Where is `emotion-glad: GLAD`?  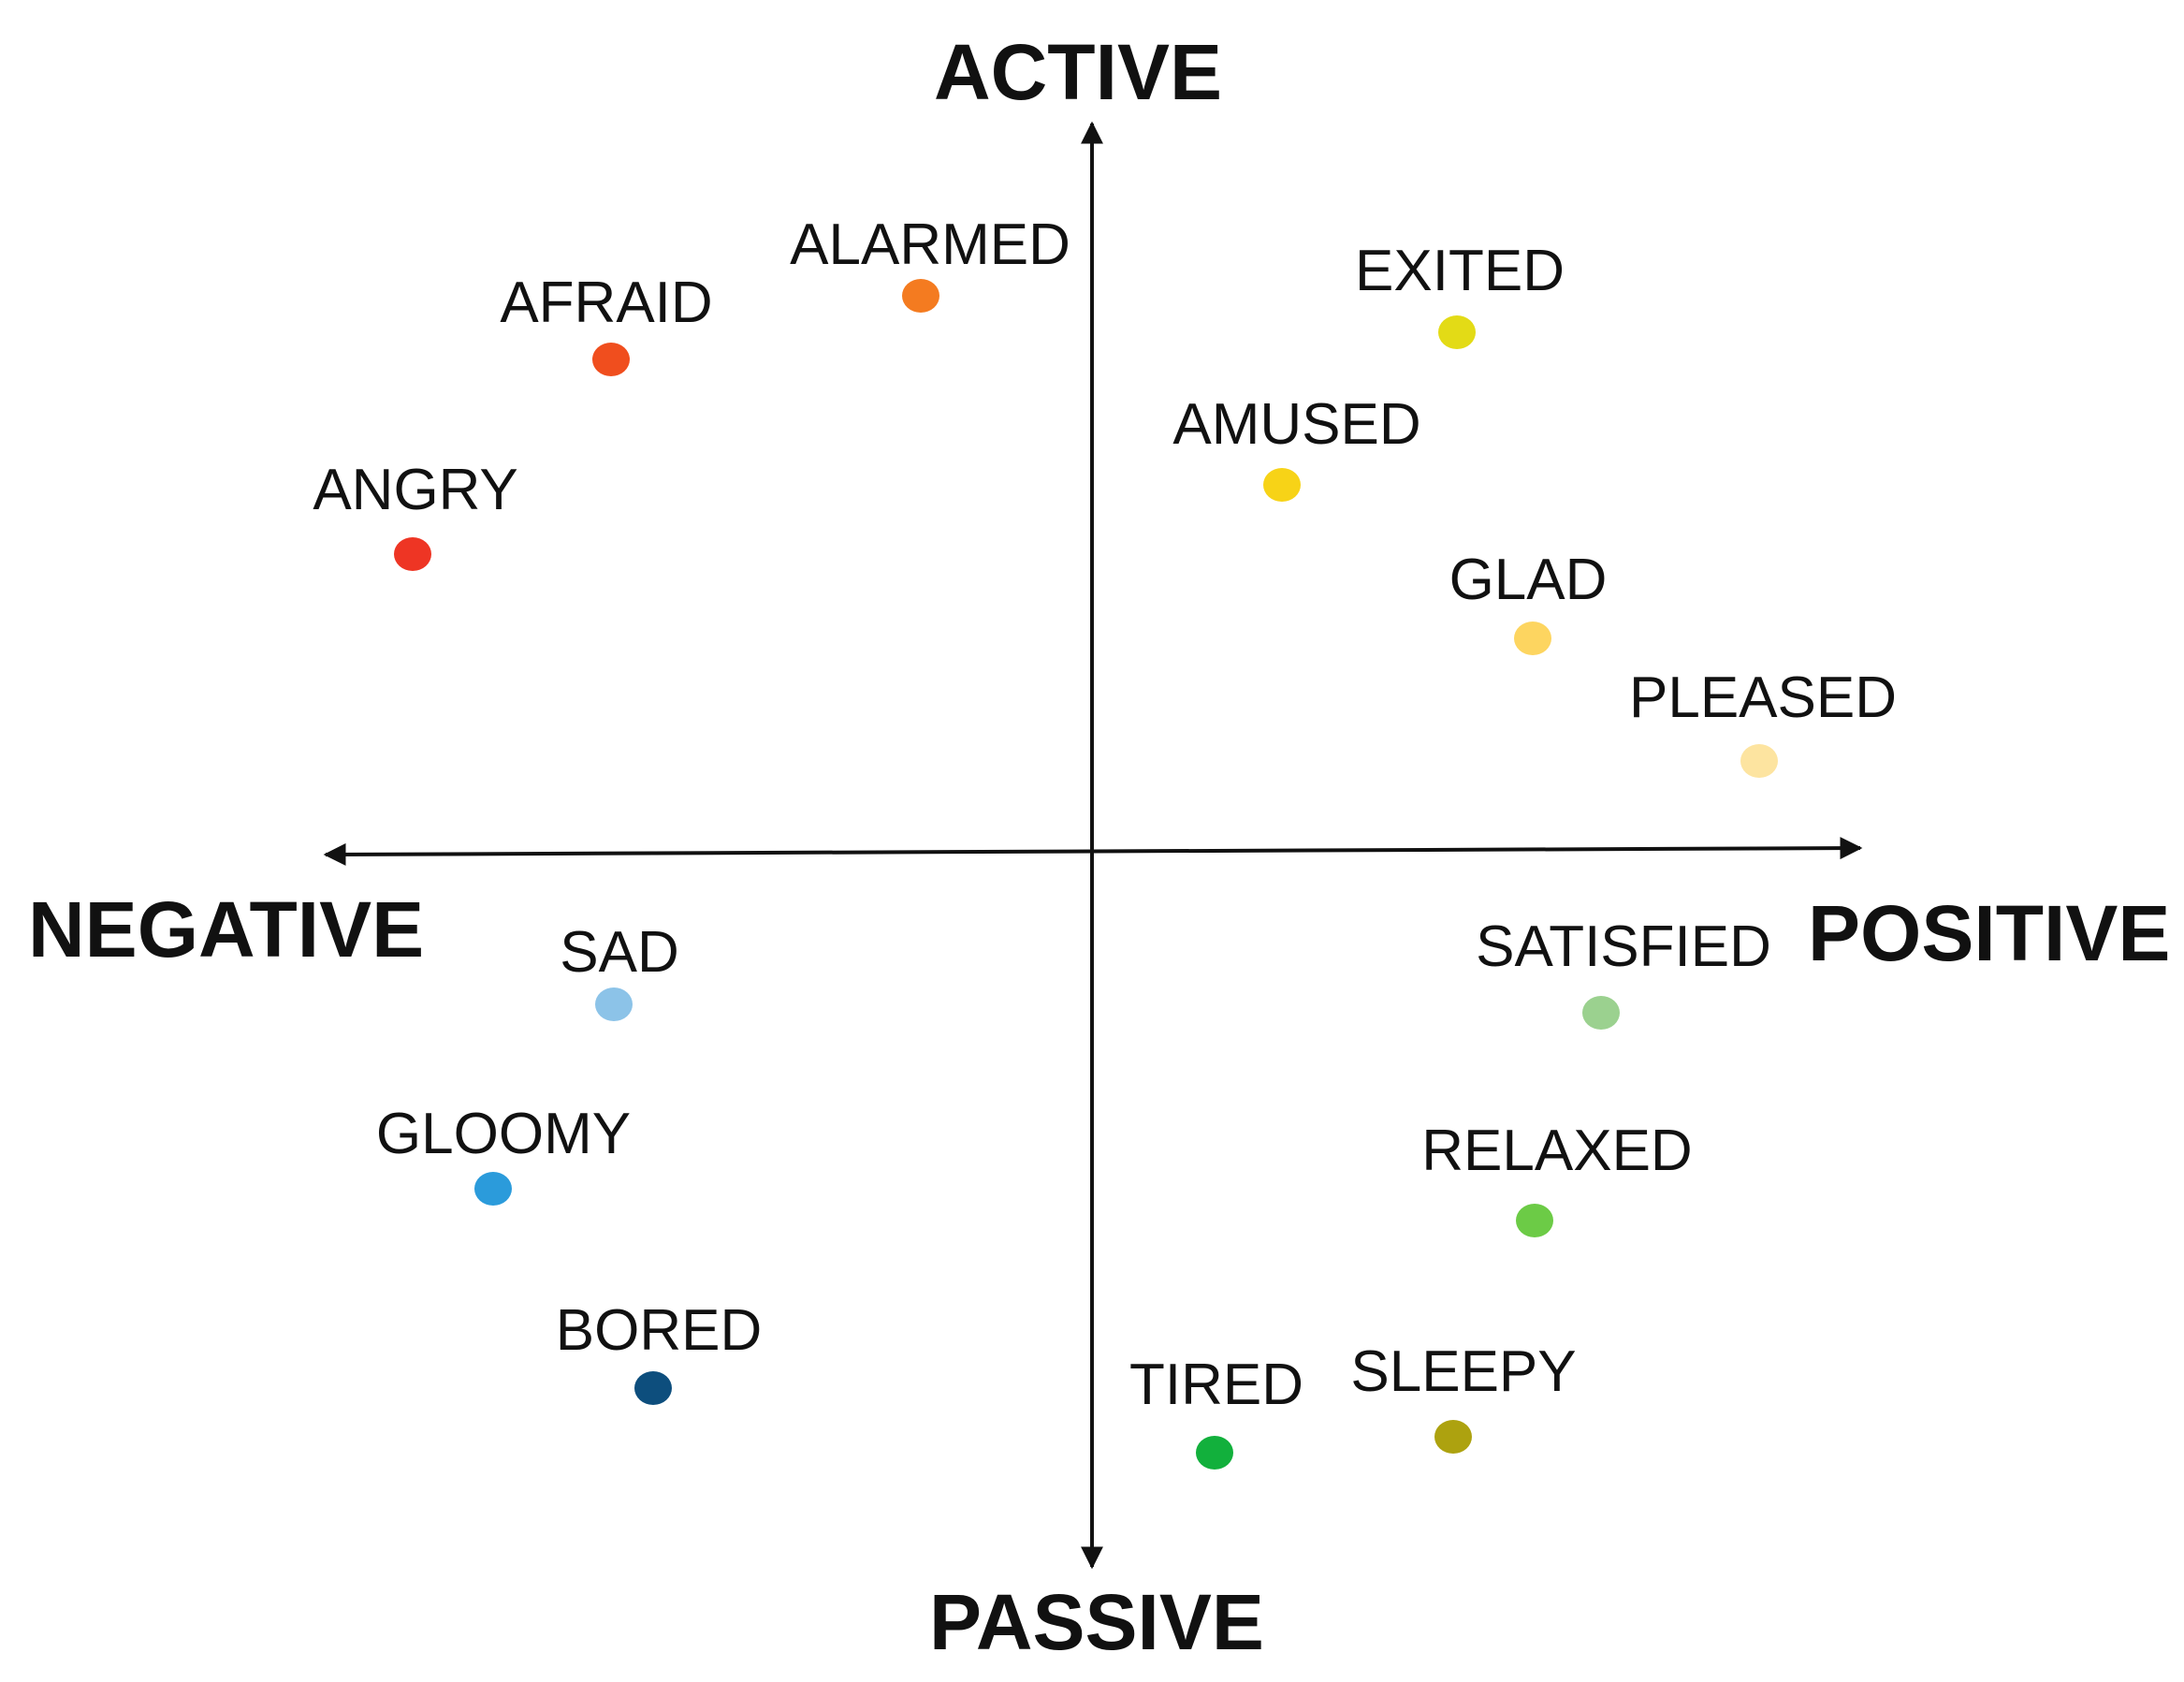
emotion-glad: GLAD is located at coordinates (1529, 601).